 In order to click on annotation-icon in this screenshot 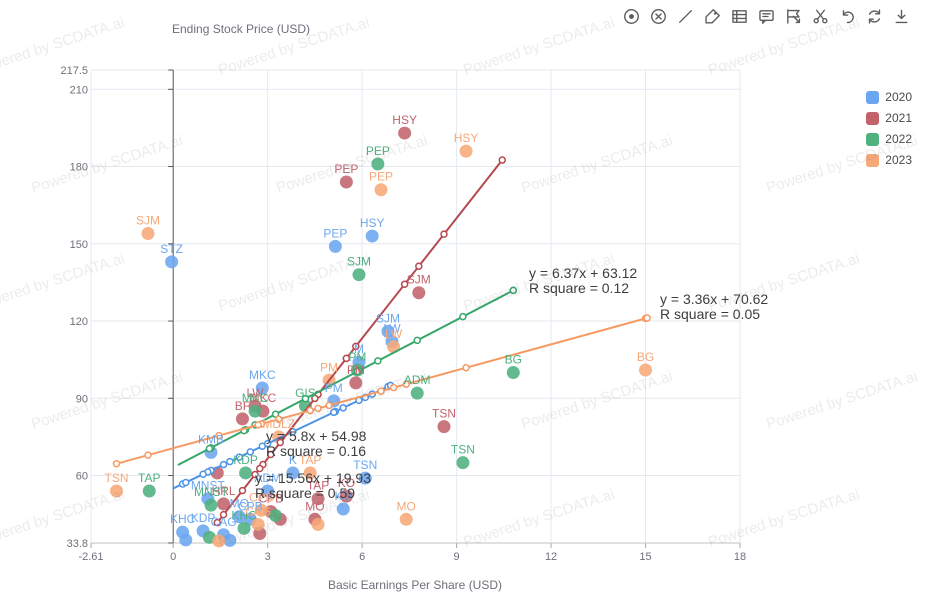, I will do `click(766, 16)`.